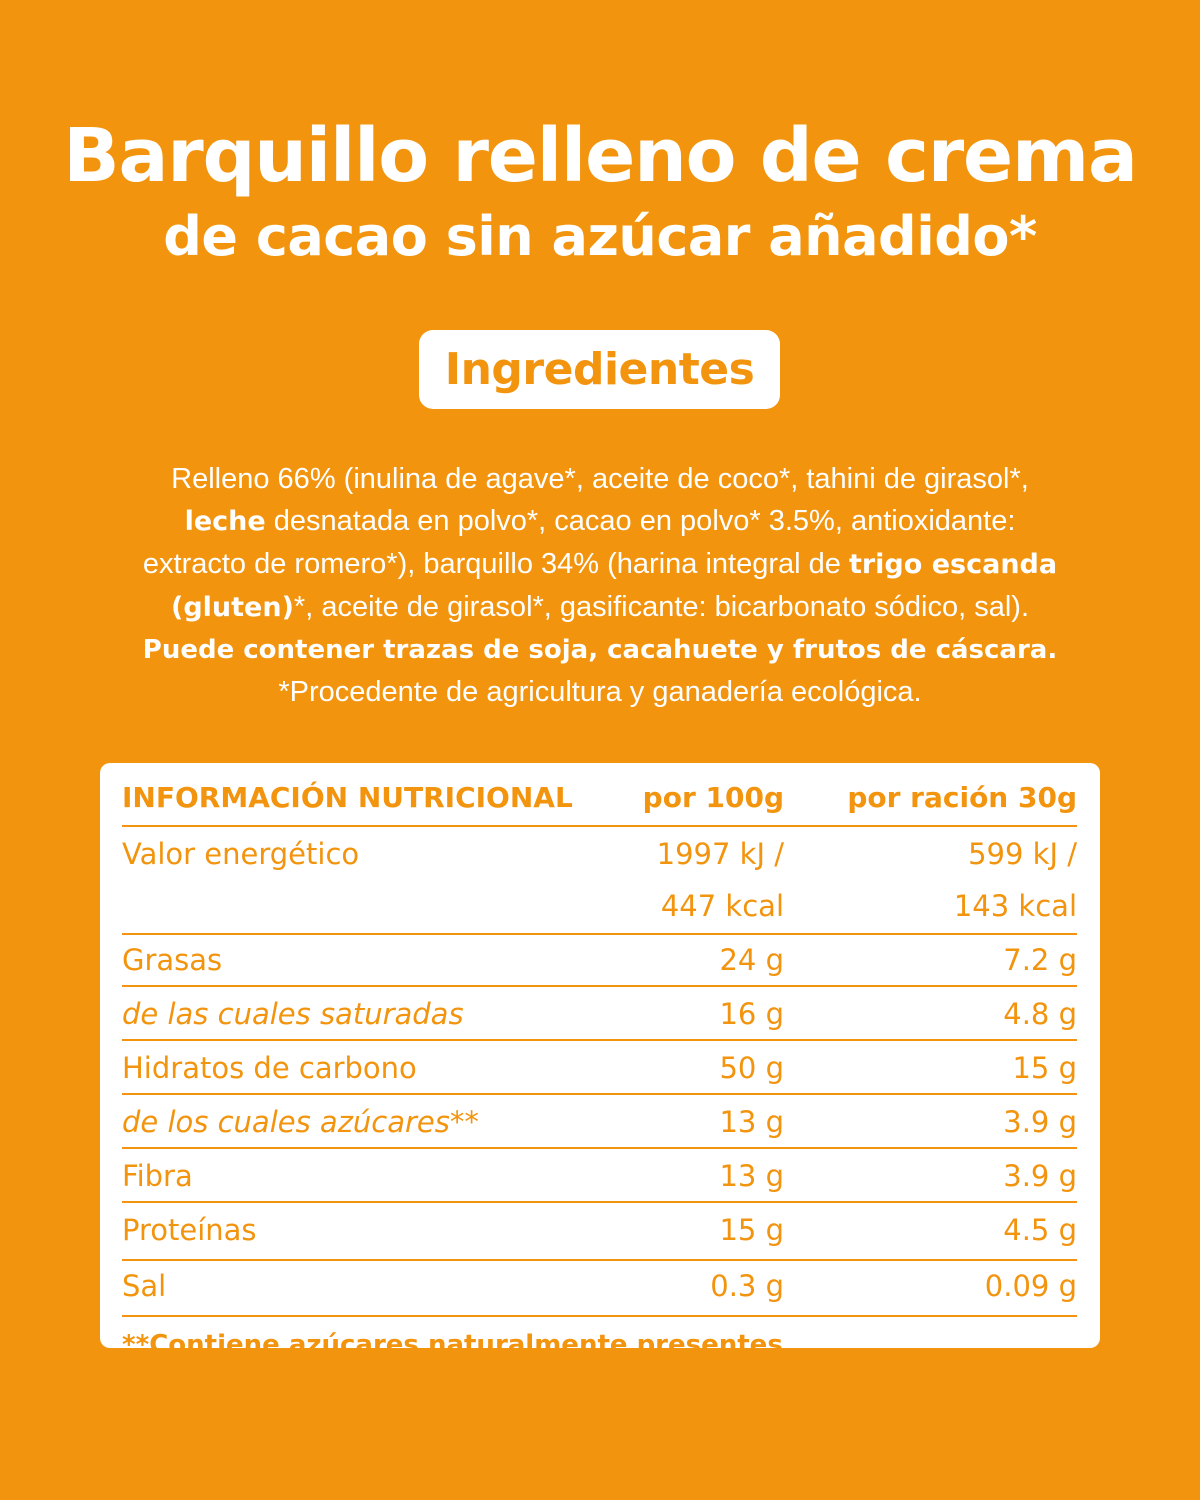 This screenshot has width=1200, height=1500. What do you see at coordinates (599, 1127) in the screenshot?
I see `table-row: de los cuales azúcares** 13 g 3.9 g` at bounding box center [599, 1127].